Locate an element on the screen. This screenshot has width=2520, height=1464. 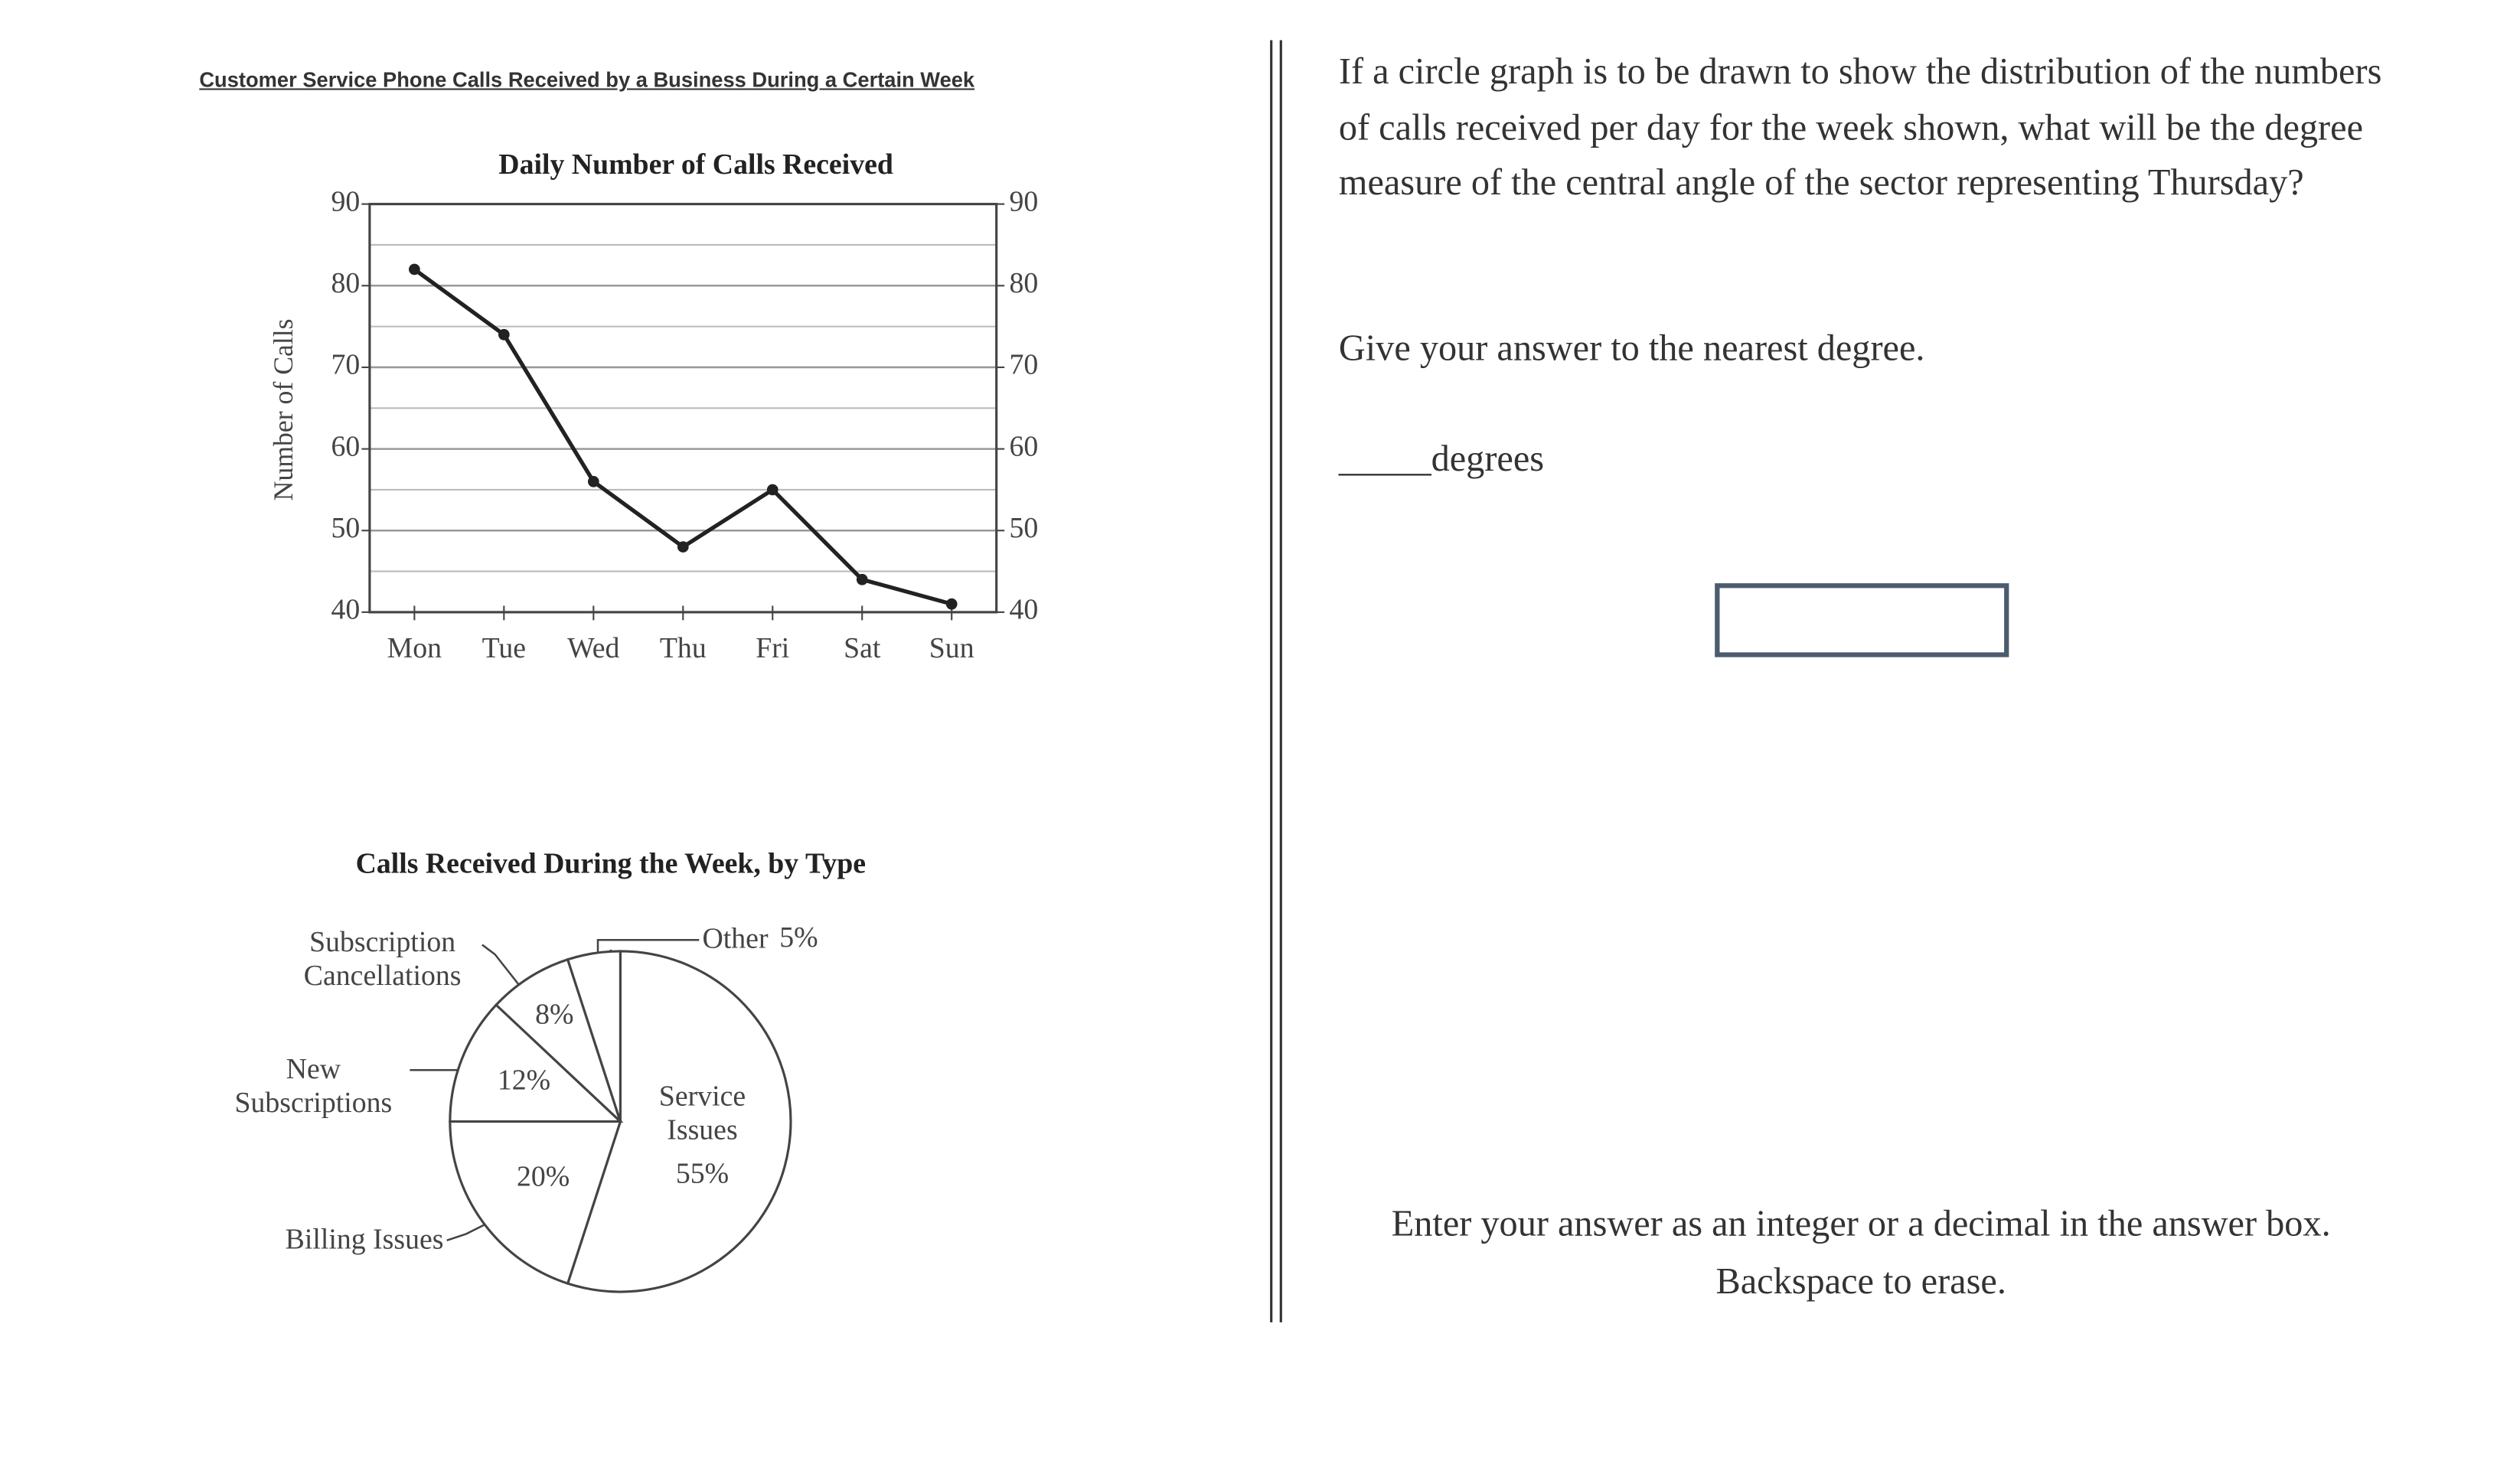
value-label: 20% is located at coordinates (543, 1177).